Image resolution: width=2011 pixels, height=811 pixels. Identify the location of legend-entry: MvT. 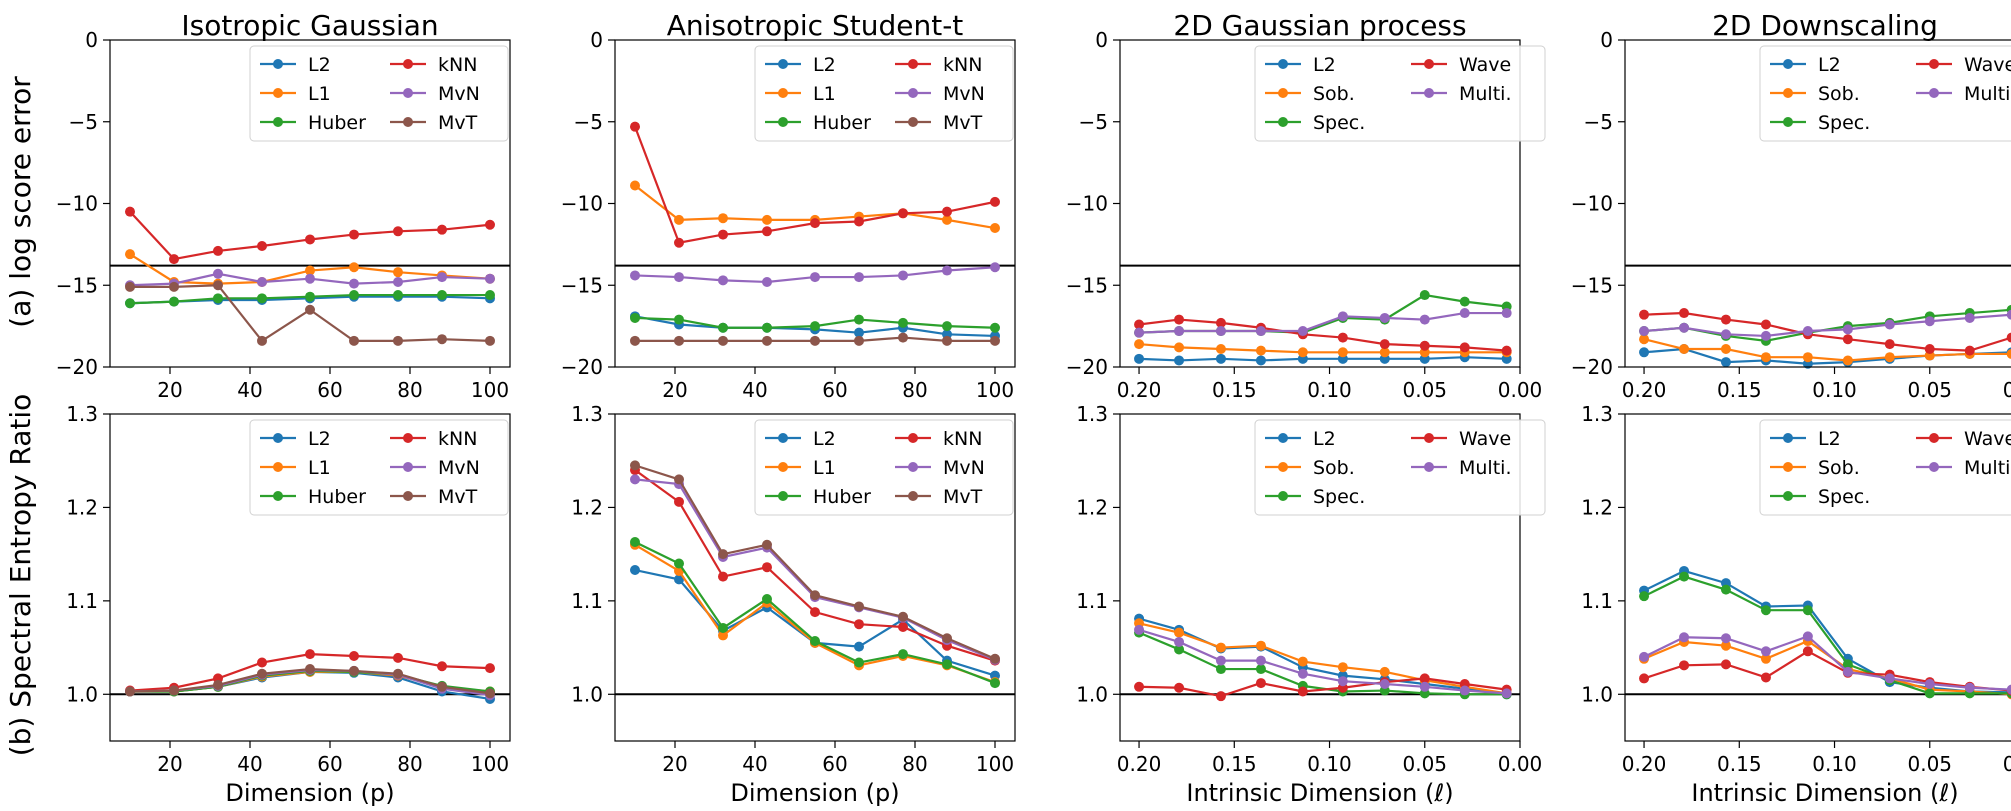
(458, 123).